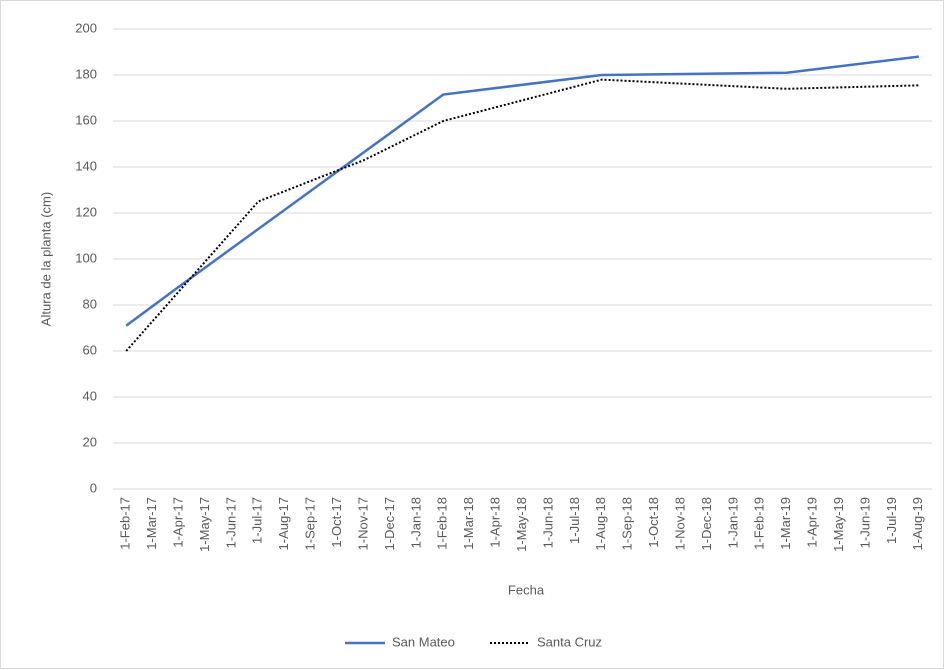  I want to click on x-tick-label: 1-Jan-19, so click(732, 522).